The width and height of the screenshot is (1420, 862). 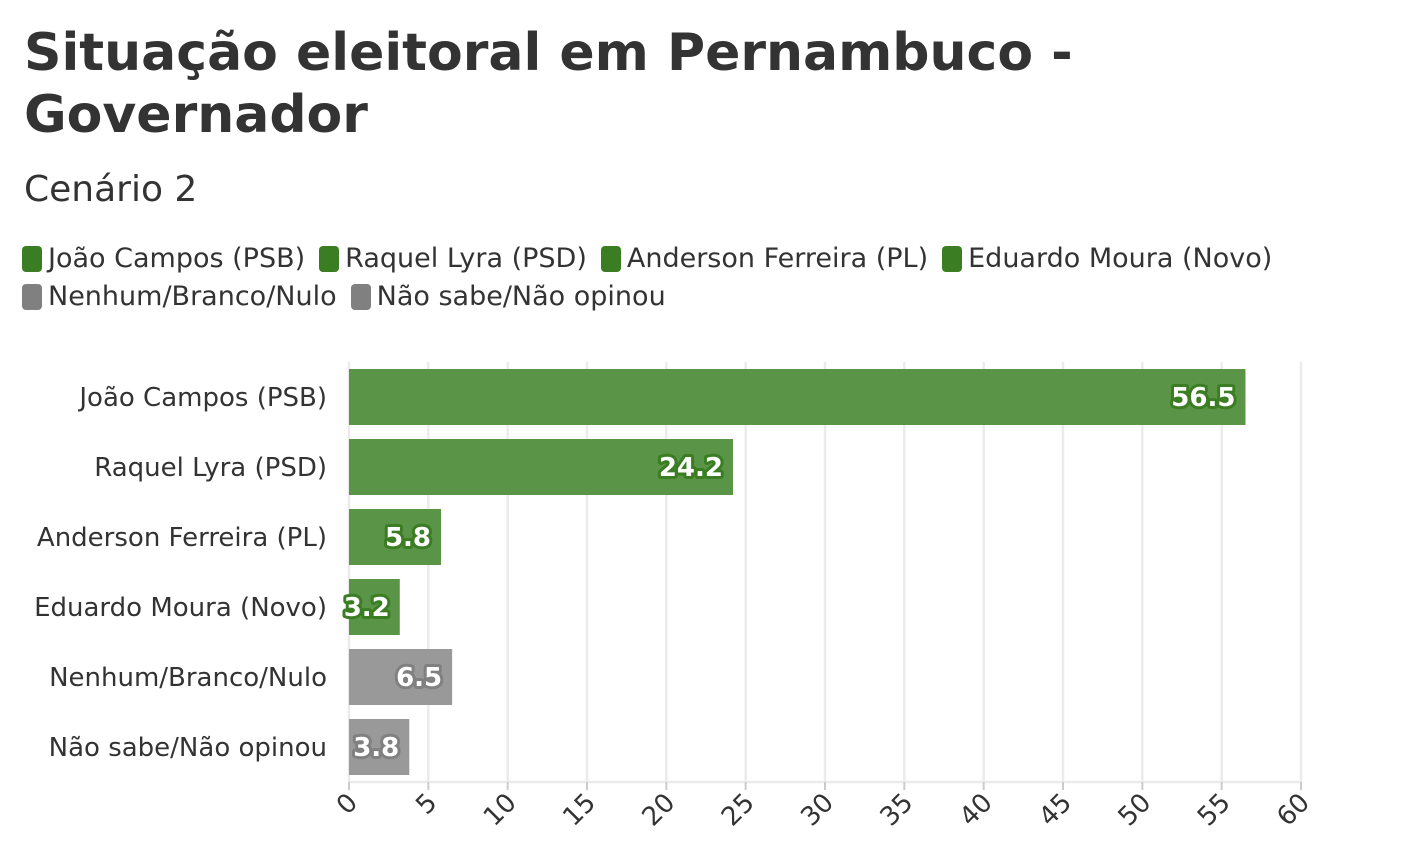 I want to click on x-tick-label: 20, so click(x=659, y=810).